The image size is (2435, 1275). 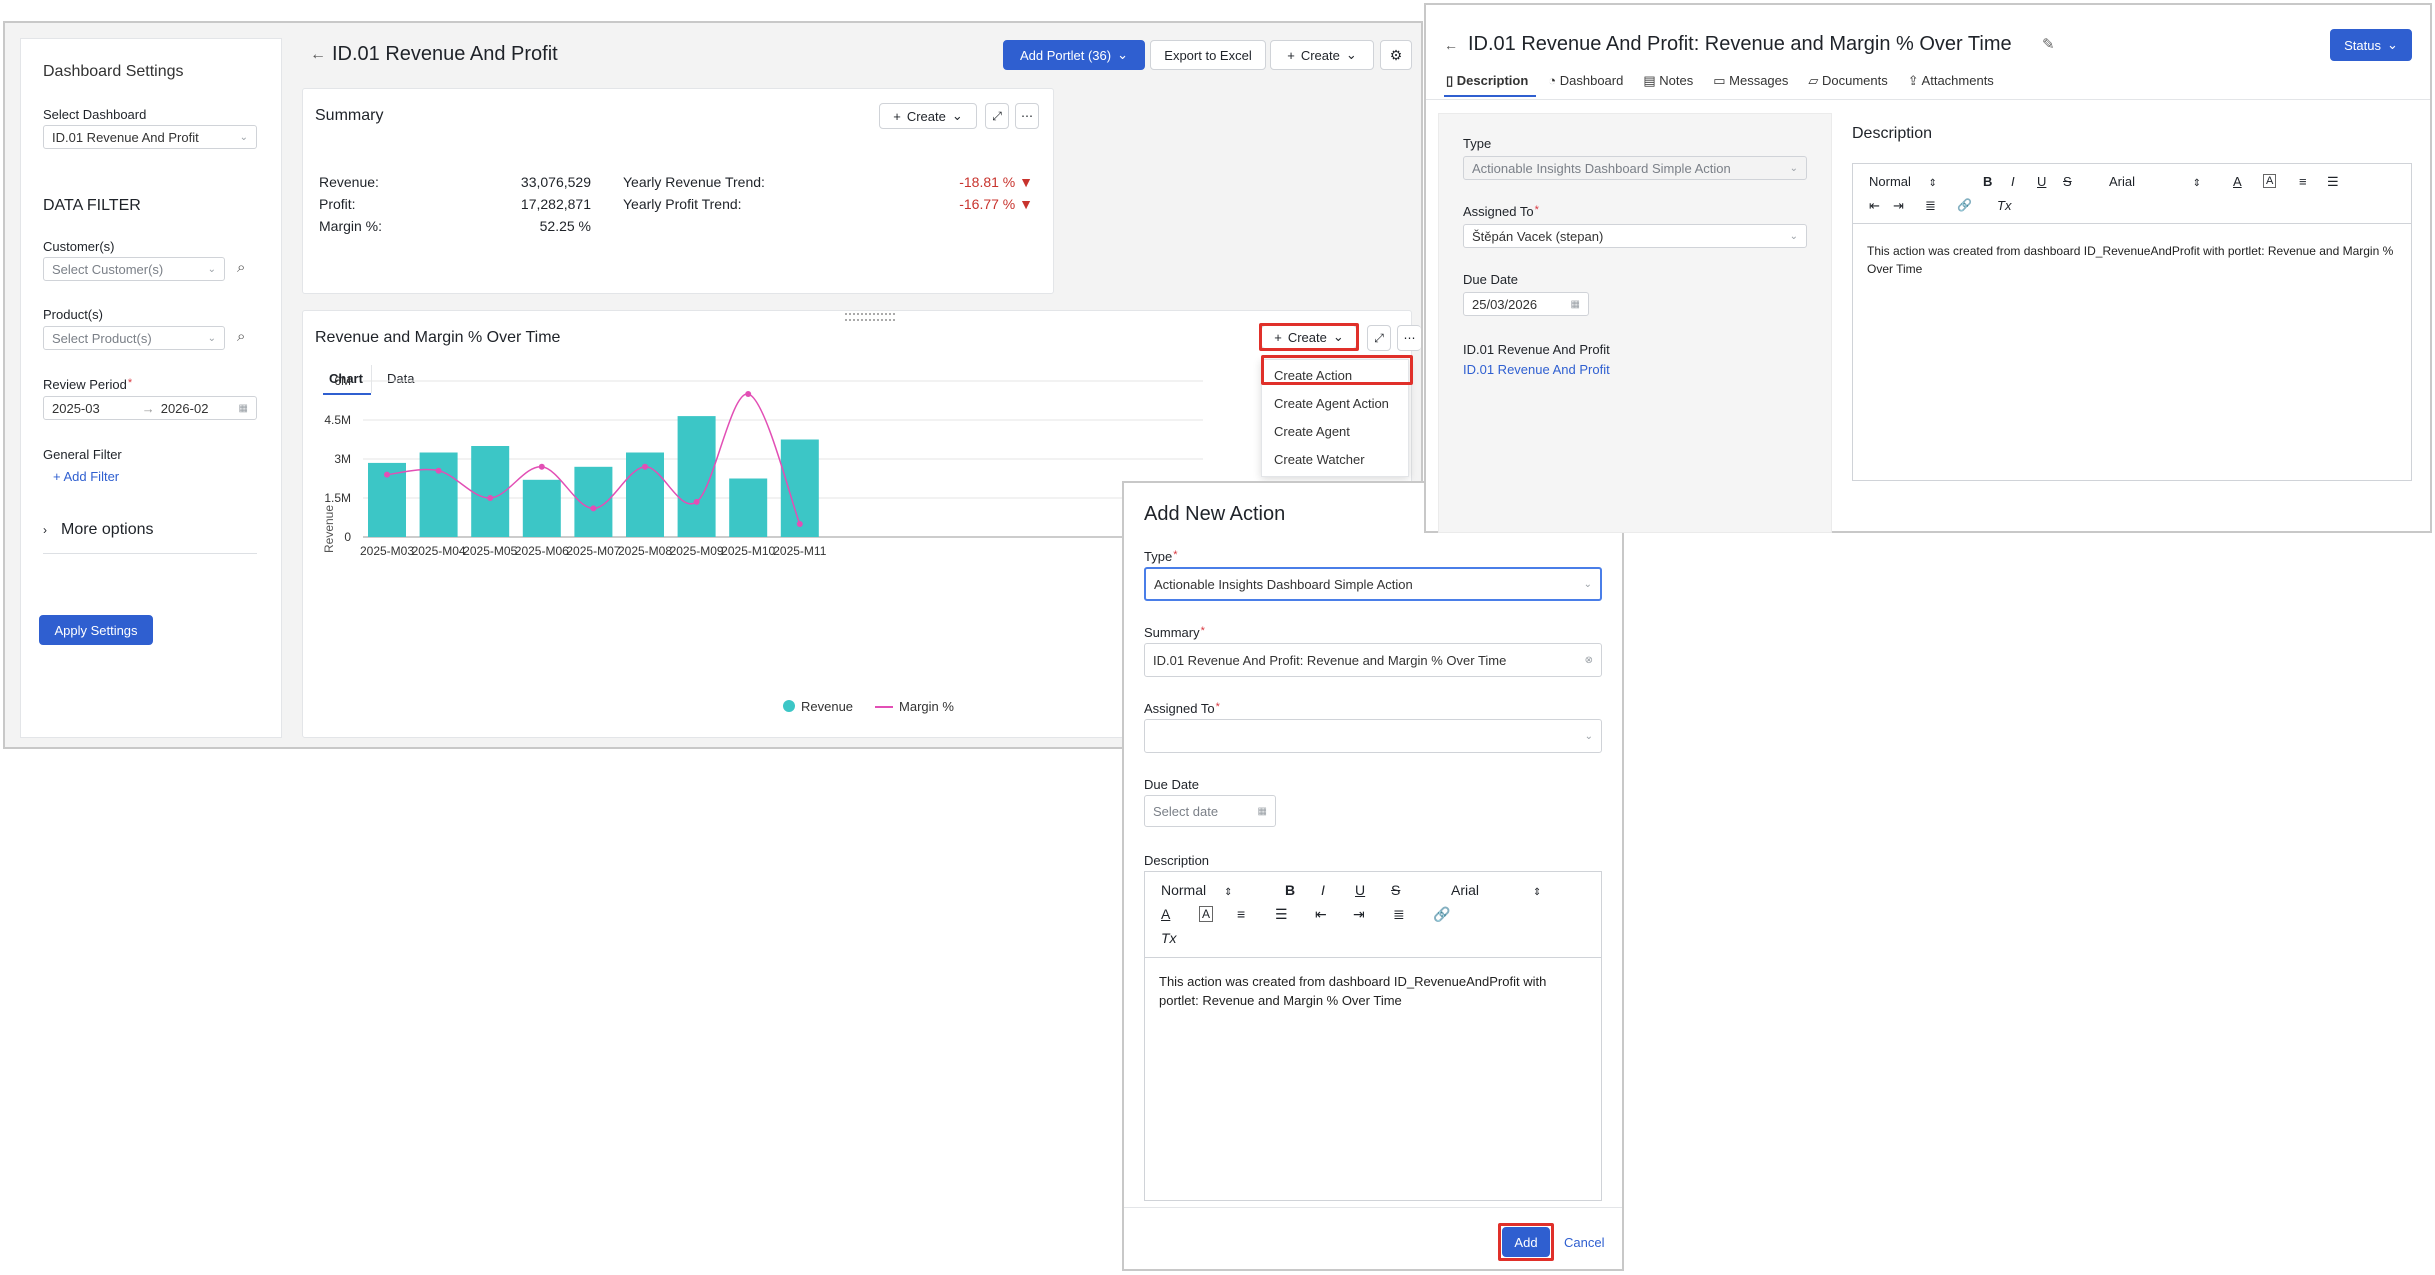 I want to click on add-button: Add, so click(x=1526, y=1242).